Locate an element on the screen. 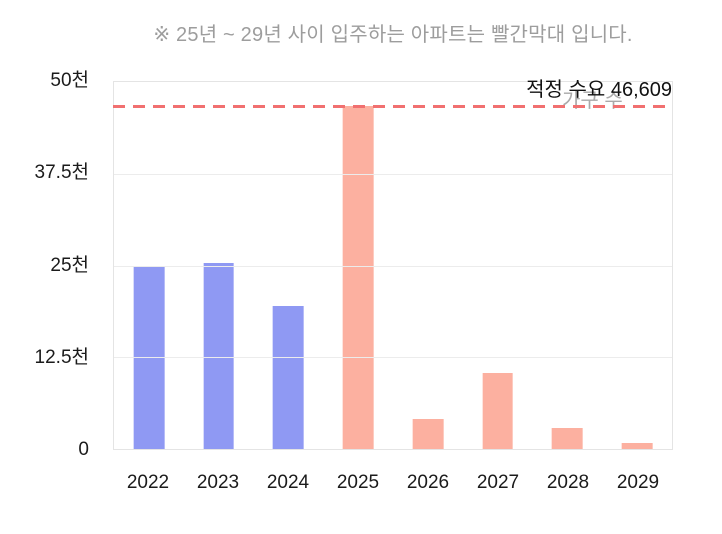 Image resolution: width=722 pixels, height=534 pixels. bar-slot-2025 is located at coordinates (358, 265).